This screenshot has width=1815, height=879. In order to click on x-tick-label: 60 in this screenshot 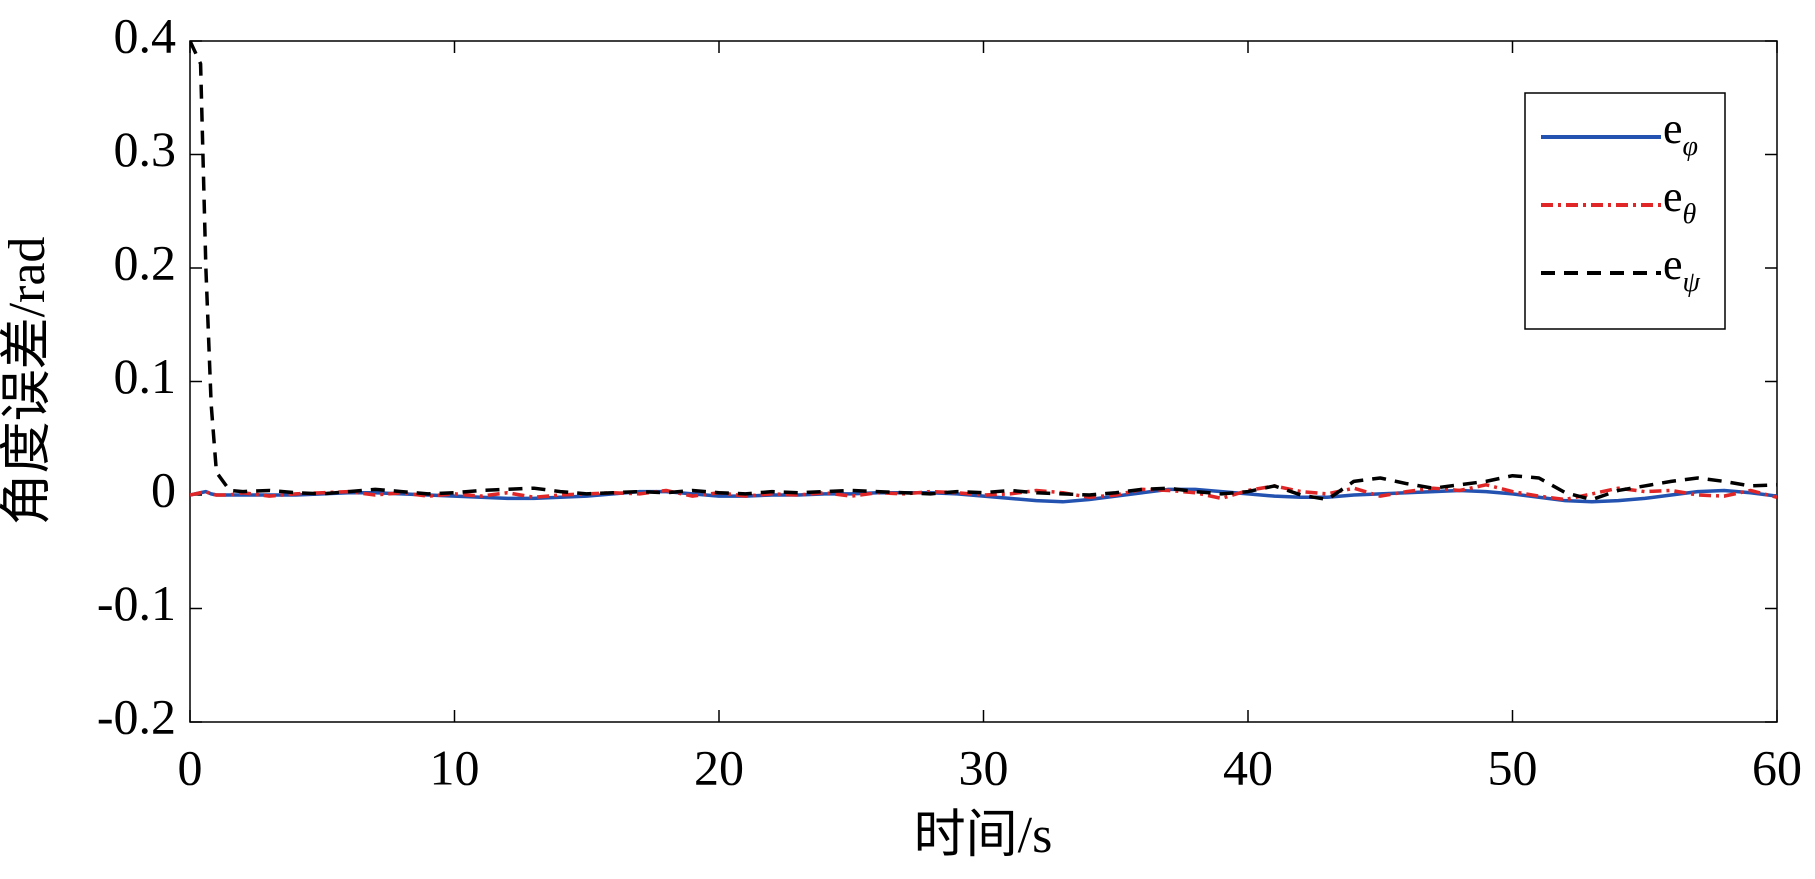, I will do `click(1777, 767)`.